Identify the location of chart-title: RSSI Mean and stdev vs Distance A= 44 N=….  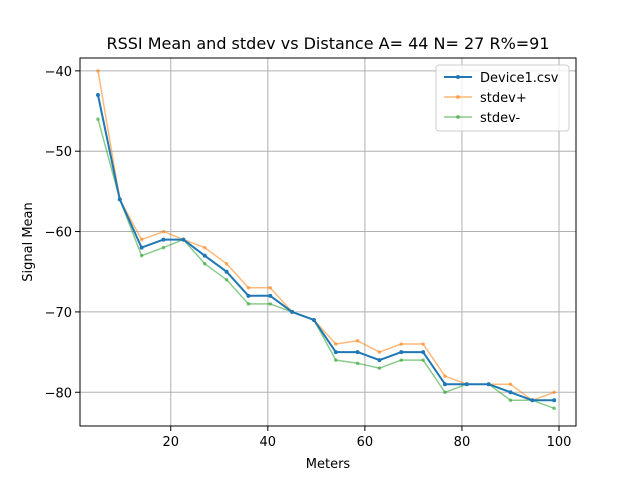
(327, 43).